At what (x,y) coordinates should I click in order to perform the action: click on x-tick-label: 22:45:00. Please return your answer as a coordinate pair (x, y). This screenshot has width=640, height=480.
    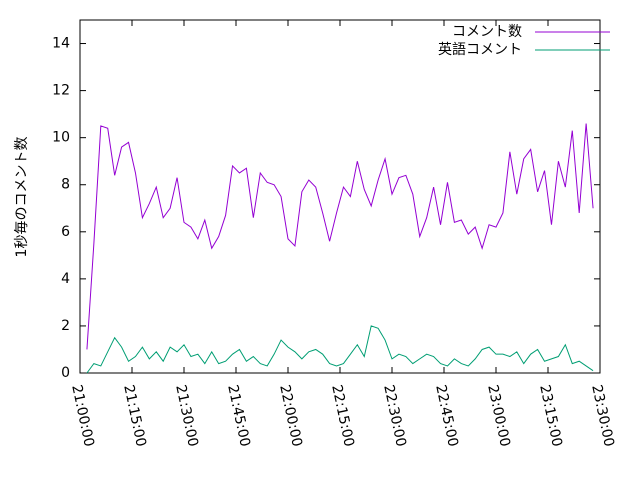
    Looking at the image, I should click on (446, 415).